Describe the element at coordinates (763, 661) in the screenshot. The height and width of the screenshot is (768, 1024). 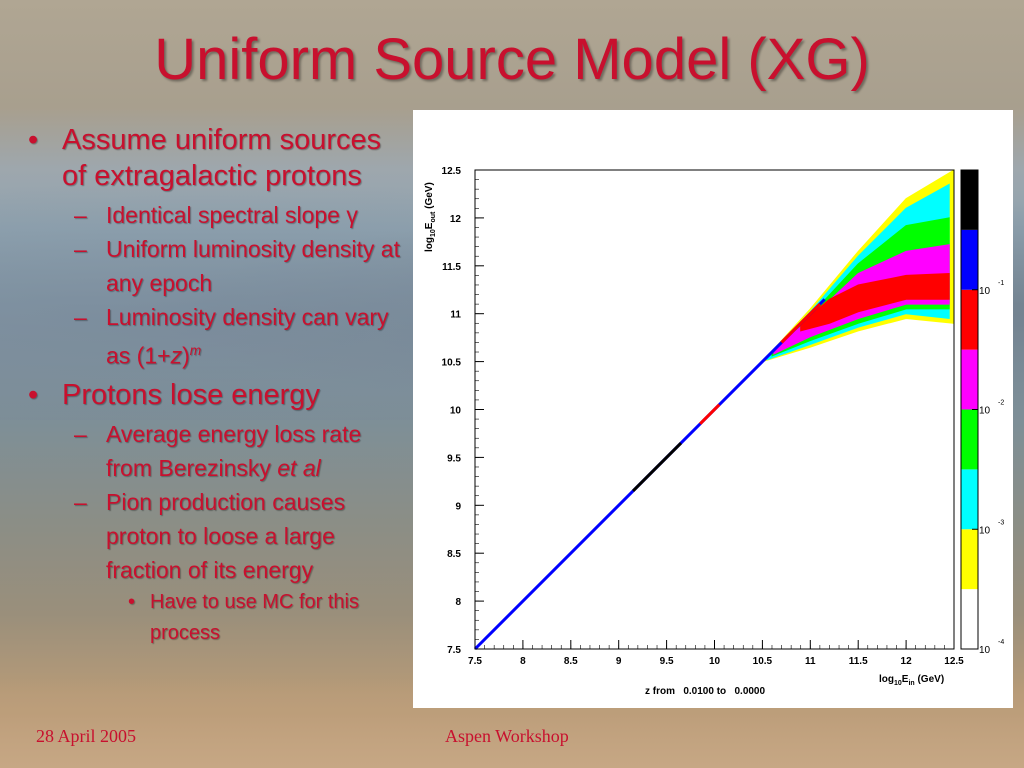
I see `x-tick-label: 10.5` at that location.